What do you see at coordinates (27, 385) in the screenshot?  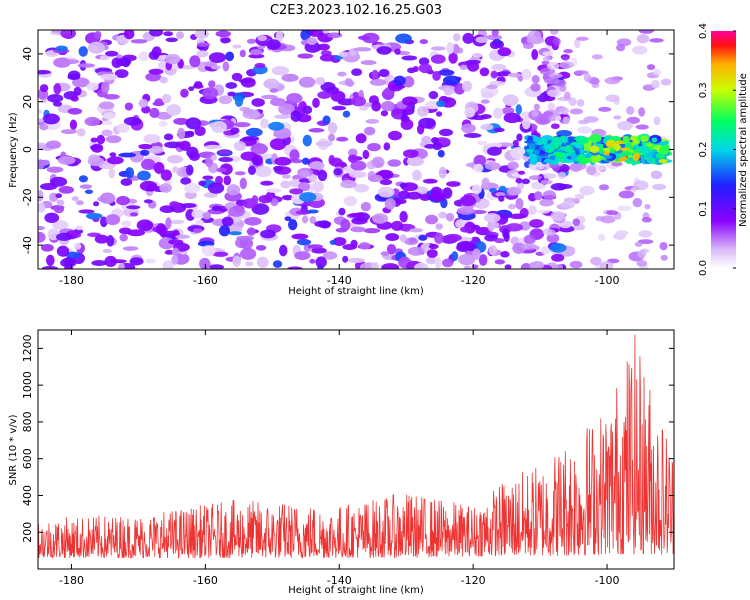 I see `y-tick-label: 1000` at bounding box center [27, 385].